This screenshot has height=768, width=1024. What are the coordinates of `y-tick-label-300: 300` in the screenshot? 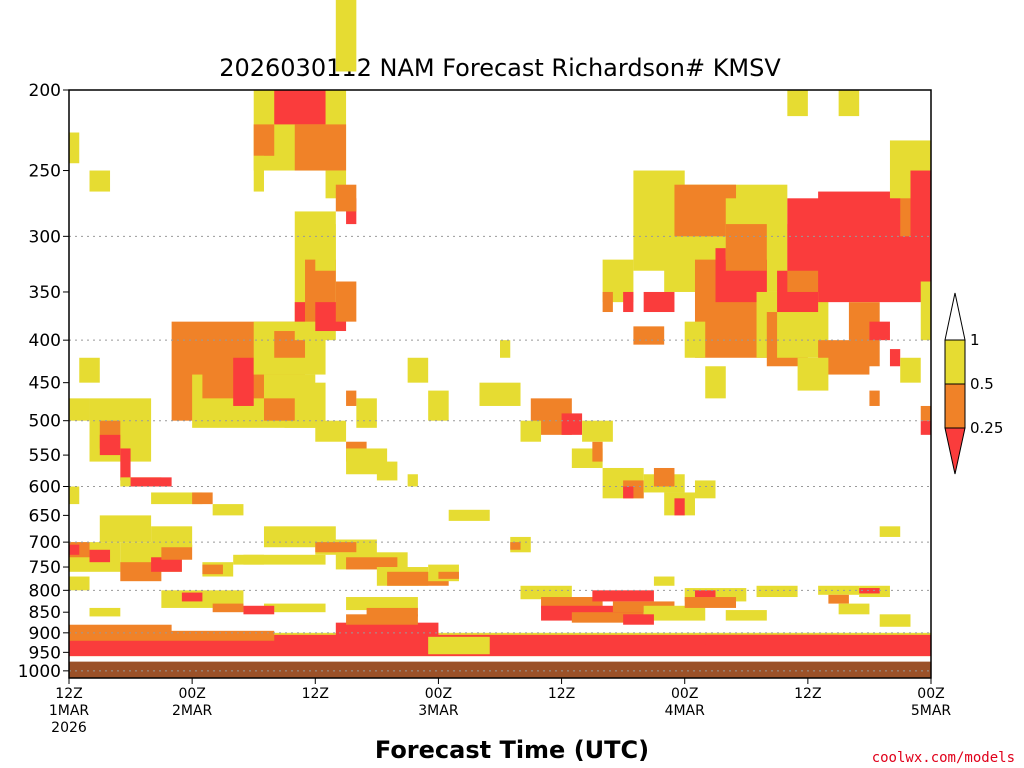 It's located at (45, 237).